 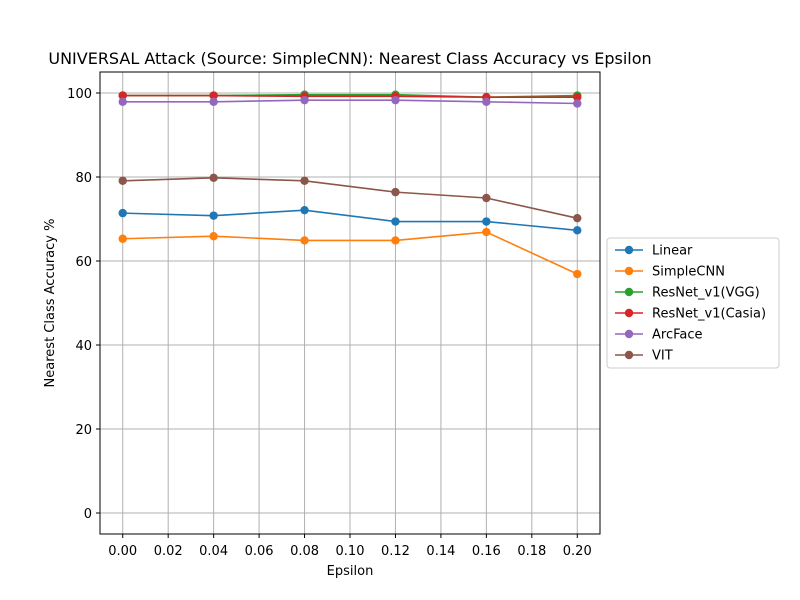 What do you see at coordinates (531, 551) in the screenshot?
I see `x-tick-label: 0.18` at bounding box center [531, 551].